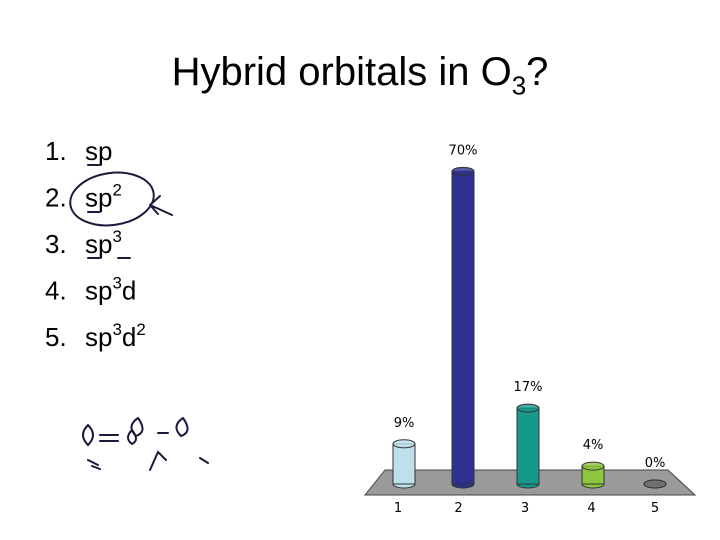 The width and height of the screenshot is (720, 540). What do you see at coordinates (139, 317) in the screenshot?
I see `annotations` at bounding box center [139, 317].